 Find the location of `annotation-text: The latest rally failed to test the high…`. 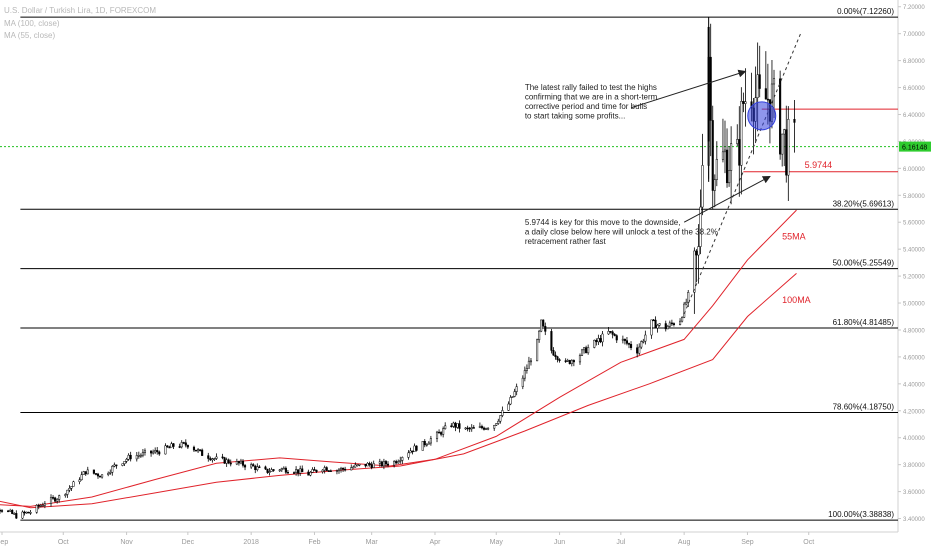

annotation-text: The latest rally failed to test the high… is located at coordinates (591, 87).